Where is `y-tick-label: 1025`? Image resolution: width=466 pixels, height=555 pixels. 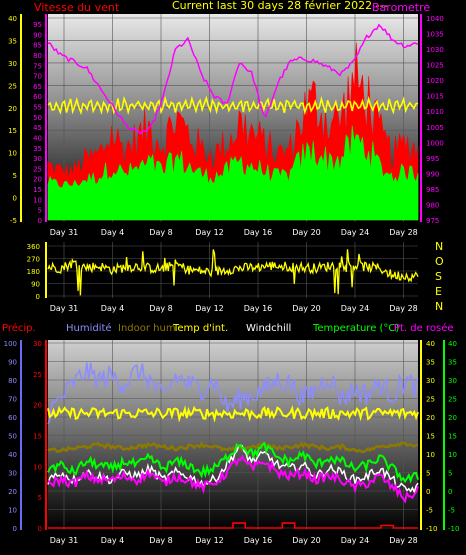
y-tick-label: 1025 is located at coordinates (435, 66).